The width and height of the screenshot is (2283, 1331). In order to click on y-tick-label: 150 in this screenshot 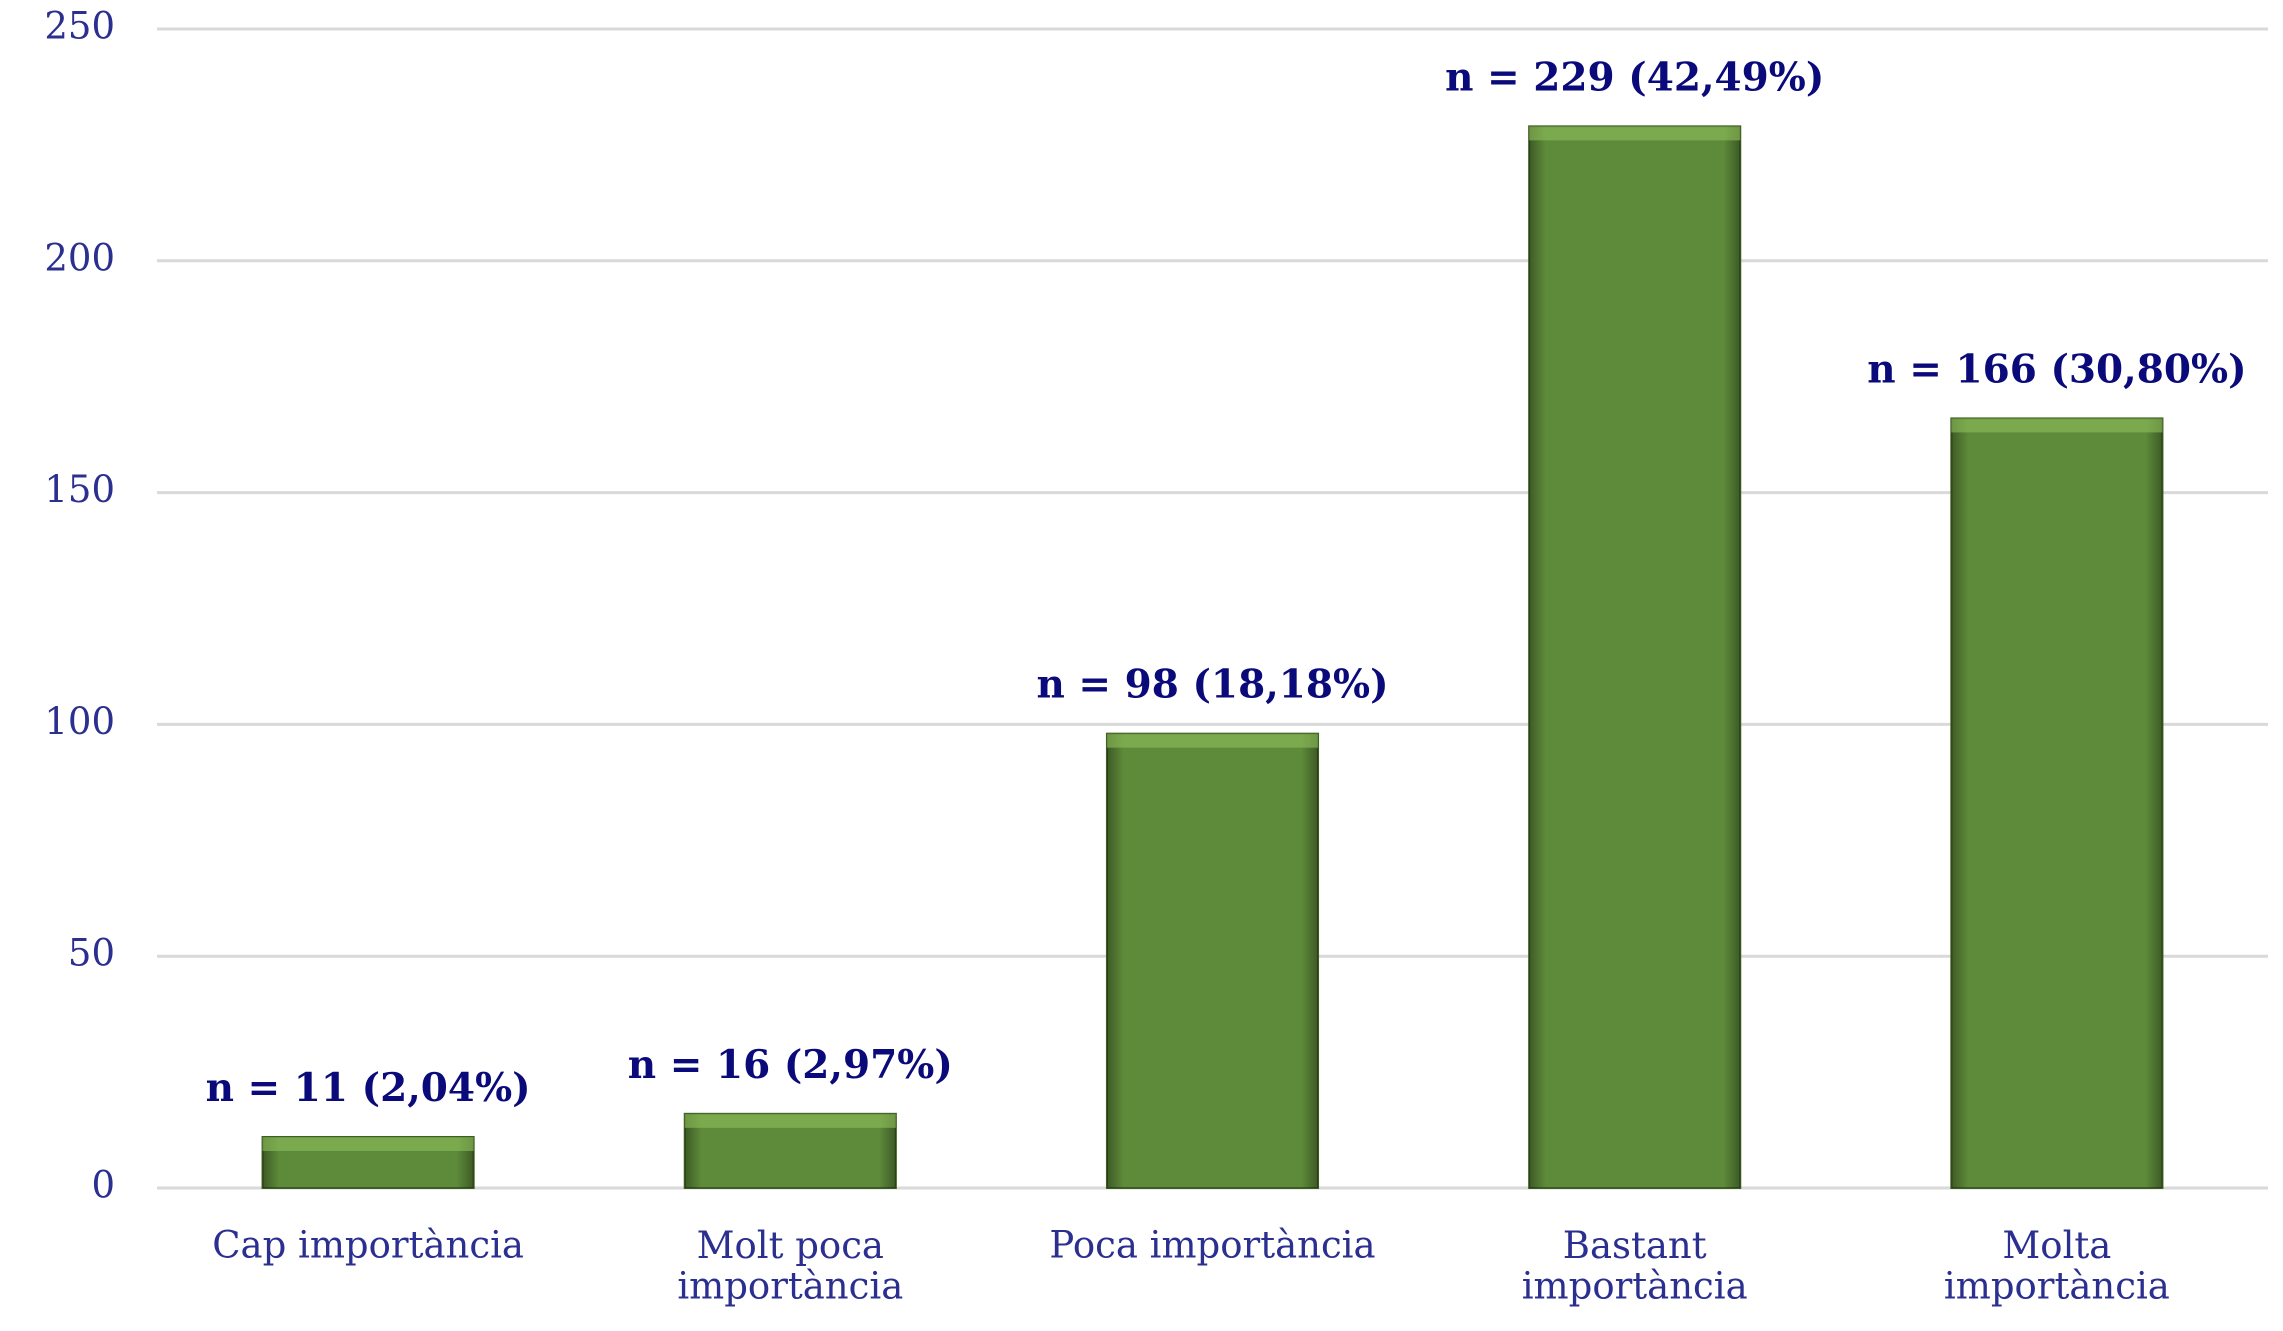, I will do `click(79, 489)`.